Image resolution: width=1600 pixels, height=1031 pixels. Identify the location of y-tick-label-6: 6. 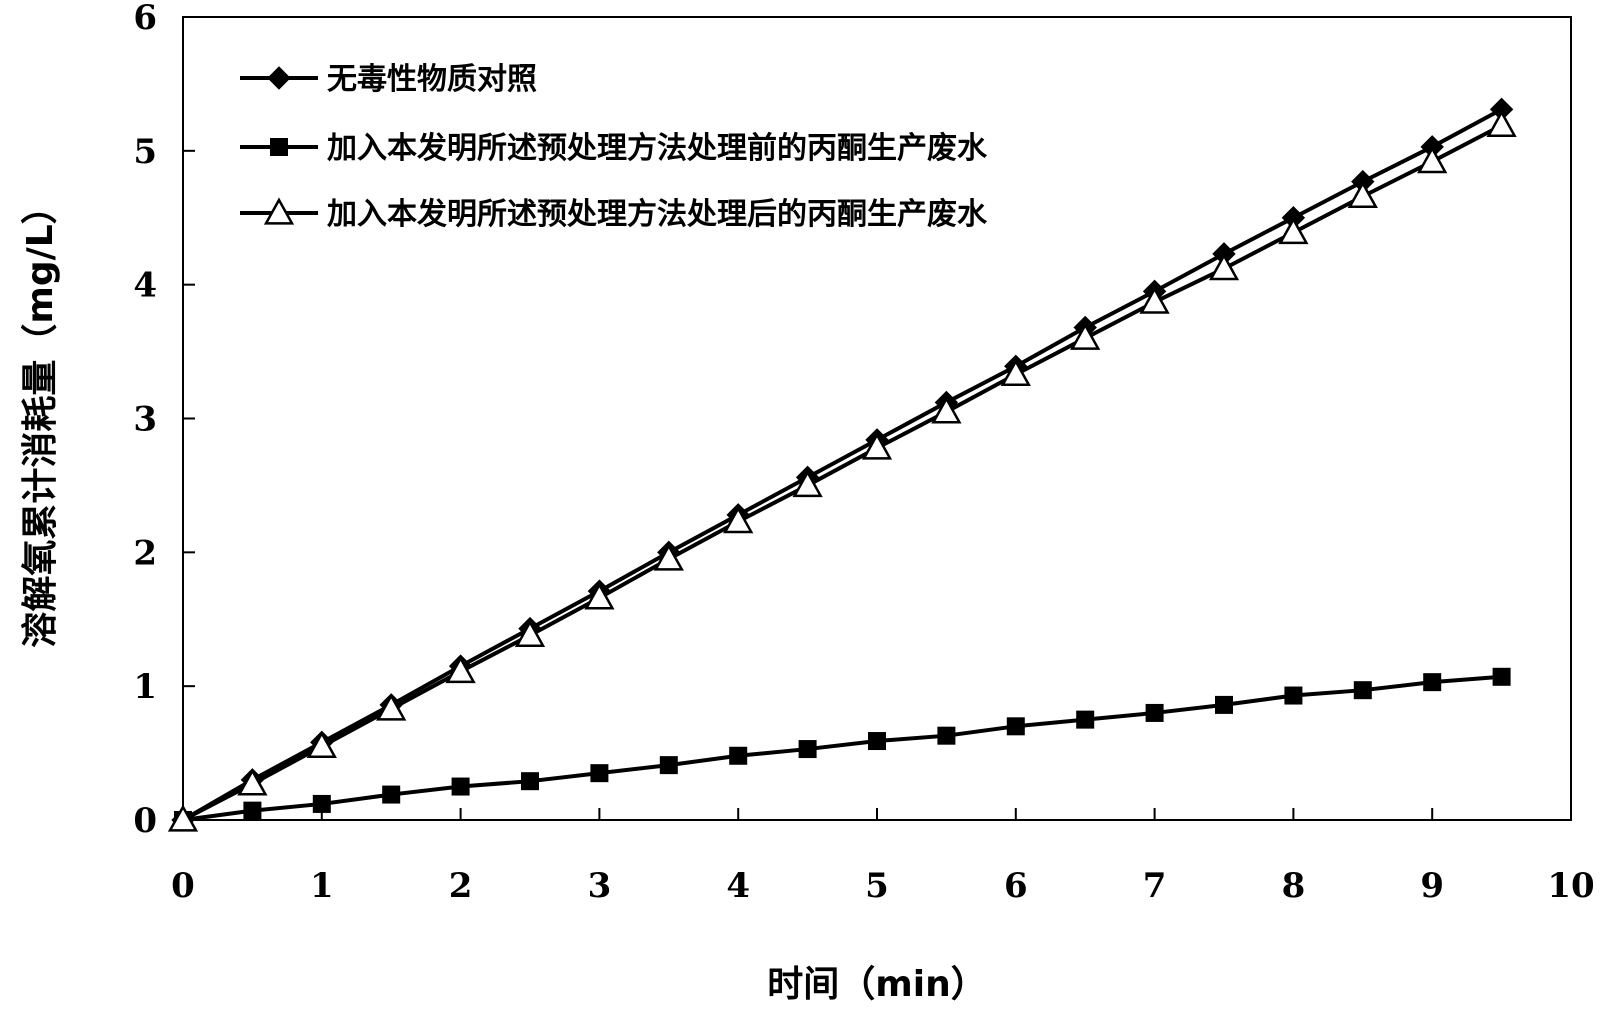
(145, 19).